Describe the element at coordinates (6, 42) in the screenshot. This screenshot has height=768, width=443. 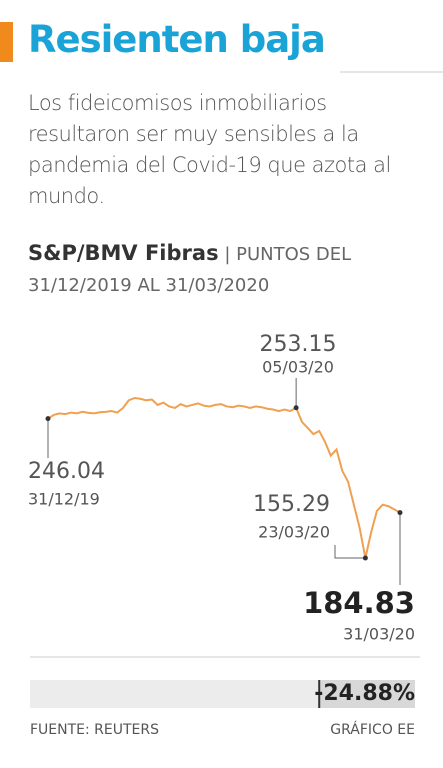
I see `accent-bar` at that location.